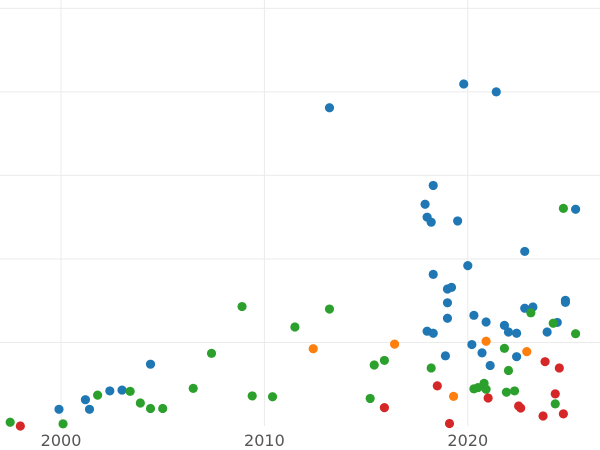 Image resolution: width=600 pixels, height=450 pixels. What do you see at coordinates (467, 440) in the screenshot?
I see `x-tick-label: 2020` at bounding box center [467, 440].